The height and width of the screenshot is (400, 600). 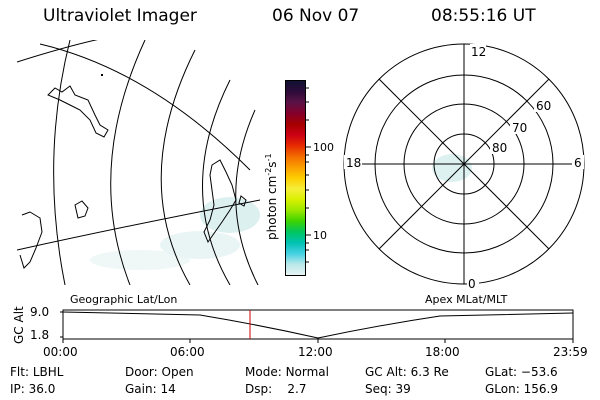 I want to click on instrument-title: Ultraviolet Imager, so click(x=120, y=16).